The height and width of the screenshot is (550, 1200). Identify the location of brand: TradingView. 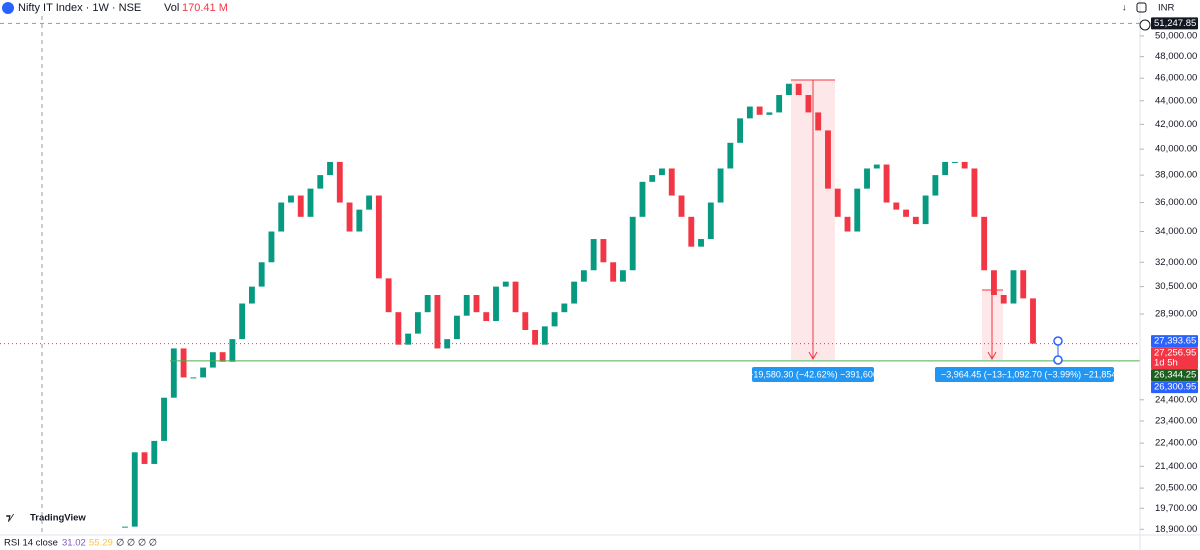
(58, 518).